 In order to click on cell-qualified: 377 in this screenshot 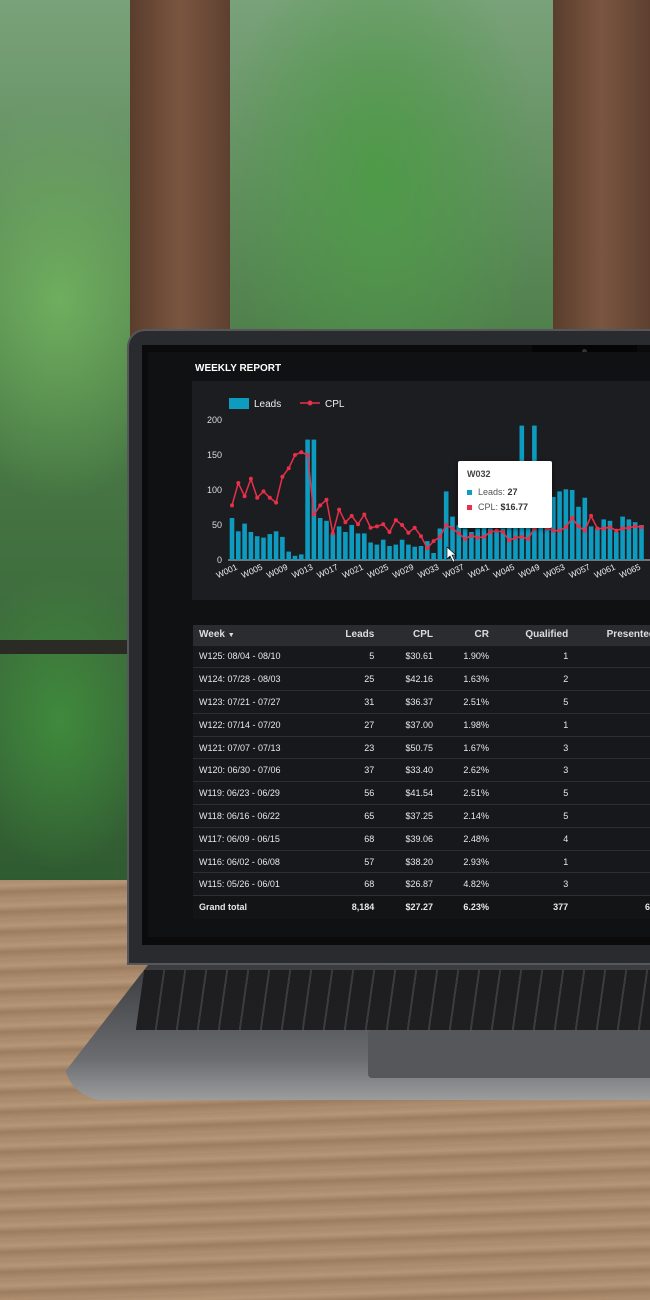, I will do `click(536, 907)`.